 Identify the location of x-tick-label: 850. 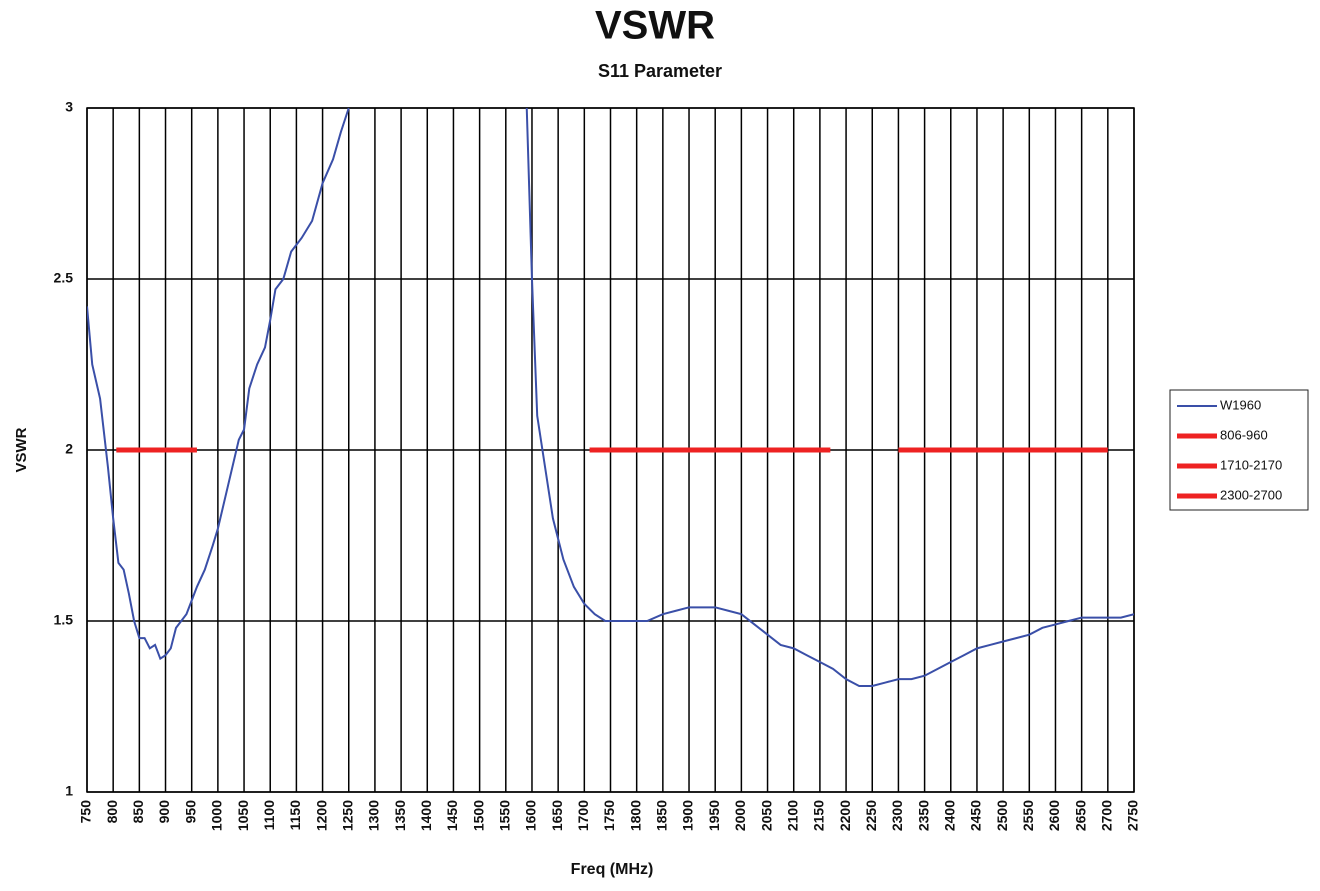
(138, 812).